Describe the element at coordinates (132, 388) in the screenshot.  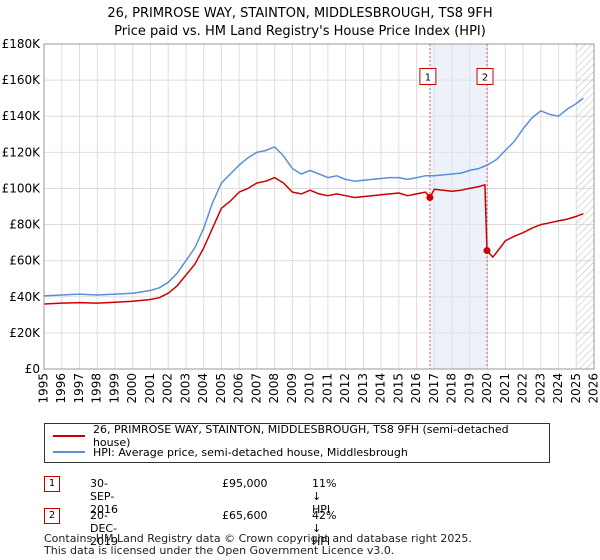
I see `x-tick-label: 2000` at that location.